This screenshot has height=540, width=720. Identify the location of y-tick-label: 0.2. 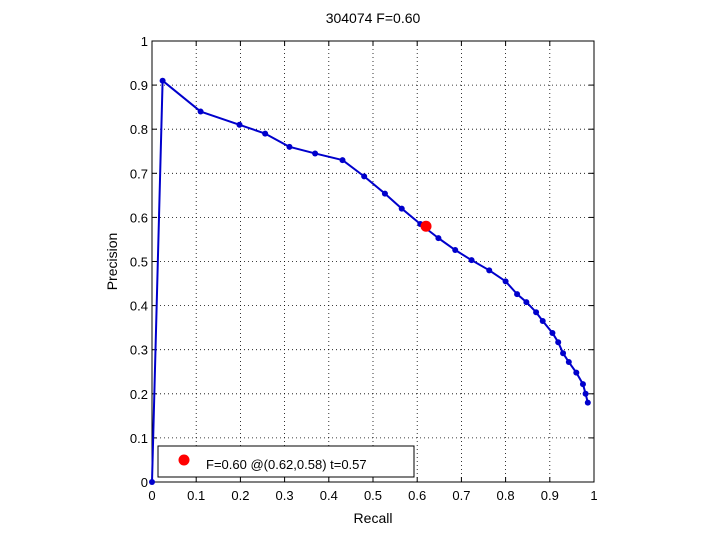
(139, 394).